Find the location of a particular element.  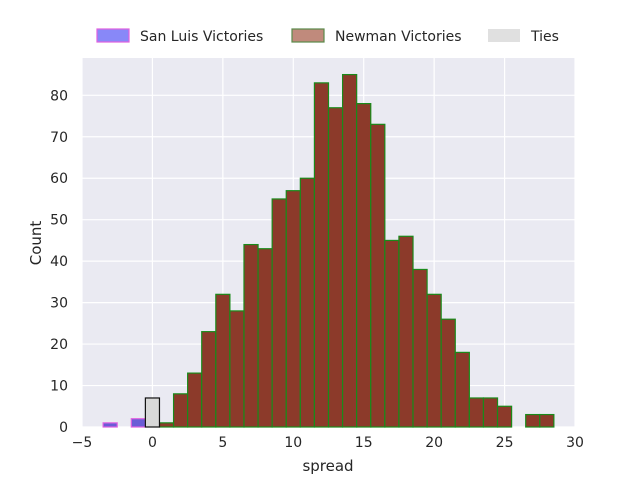

x-tick-labels: −5 0 5 10 15 20 25 30 is located at coordinates (328, 443).